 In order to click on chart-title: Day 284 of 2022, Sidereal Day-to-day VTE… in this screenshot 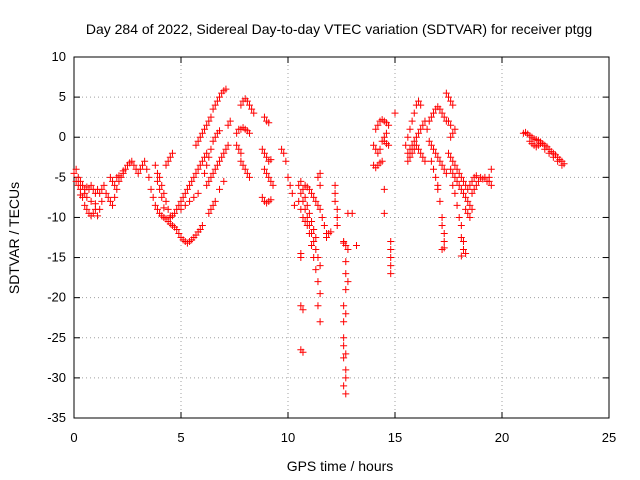, I will do `click(339, 29)`.